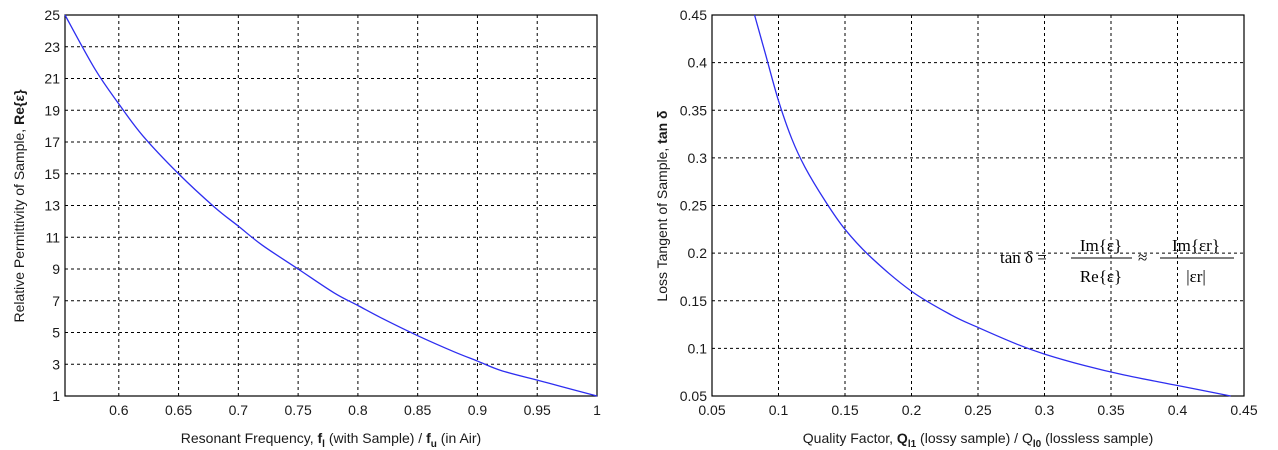 This screenshot has width=1278, height=450. I want to click on approx-sign: ≈, so click(1142, 257).